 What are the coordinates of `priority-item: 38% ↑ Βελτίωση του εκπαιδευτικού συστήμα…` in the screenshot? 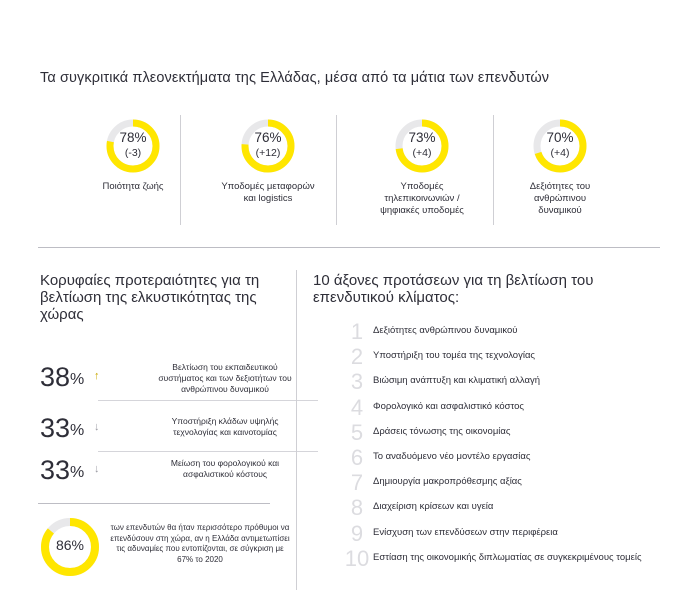 It's located at (179, 382).